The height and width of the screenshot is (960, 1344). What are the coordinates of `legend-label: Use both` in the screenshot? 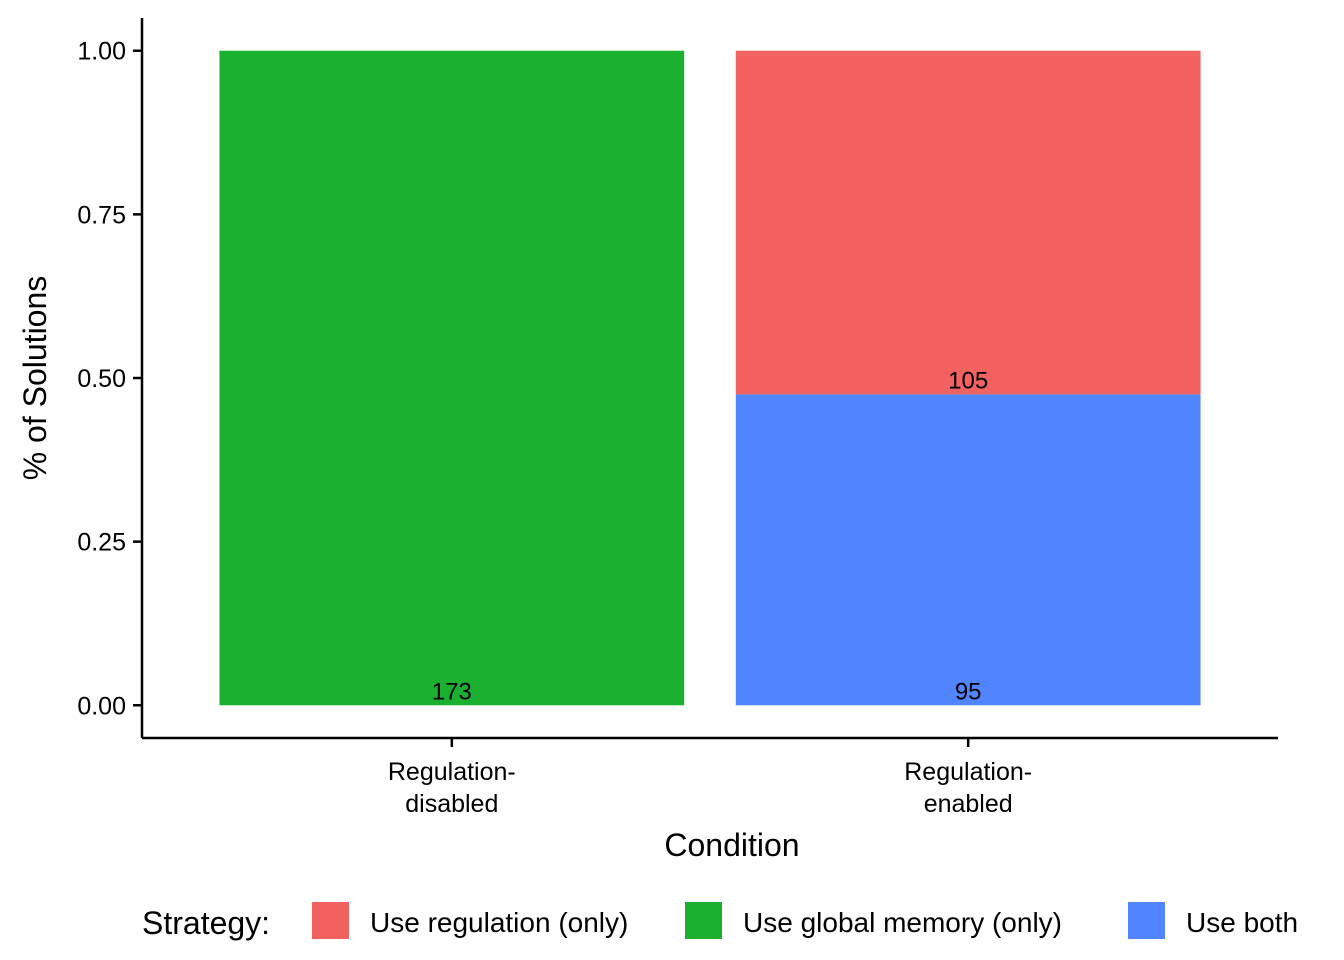 It's located at (1242, 922).